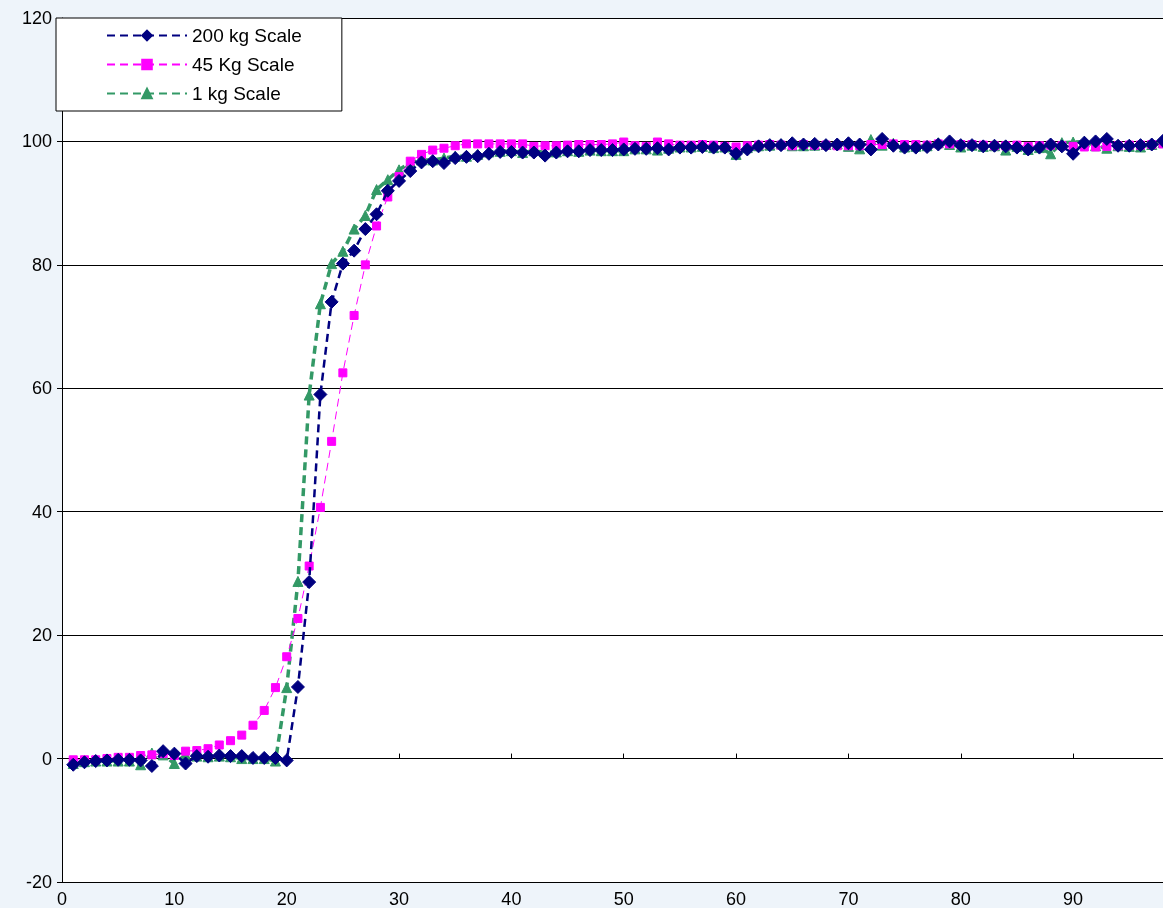 This screenshot has width=1163, height=908. What do you see at coordinates (174, 898) in the screenshot?
I see `x-tick-label: 10` at bounding box center [174, 898].